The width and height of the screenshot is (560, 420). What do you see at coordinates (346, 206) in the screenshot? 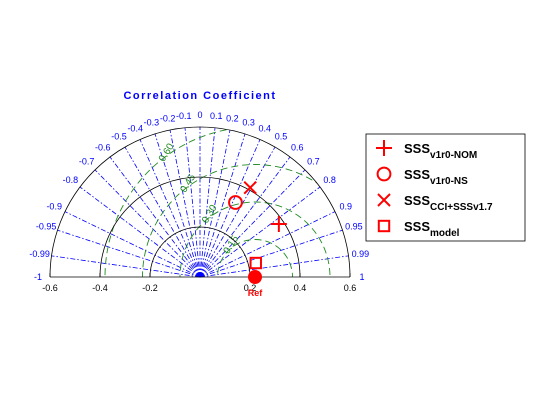
I see `correlation-tick-label: 0.9` at bounding box center [346, 206].